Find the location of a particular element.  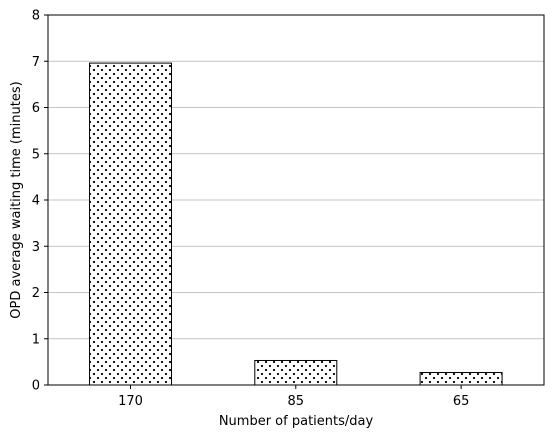

y-tick-label: 2 is located at coordinates (36, 293).